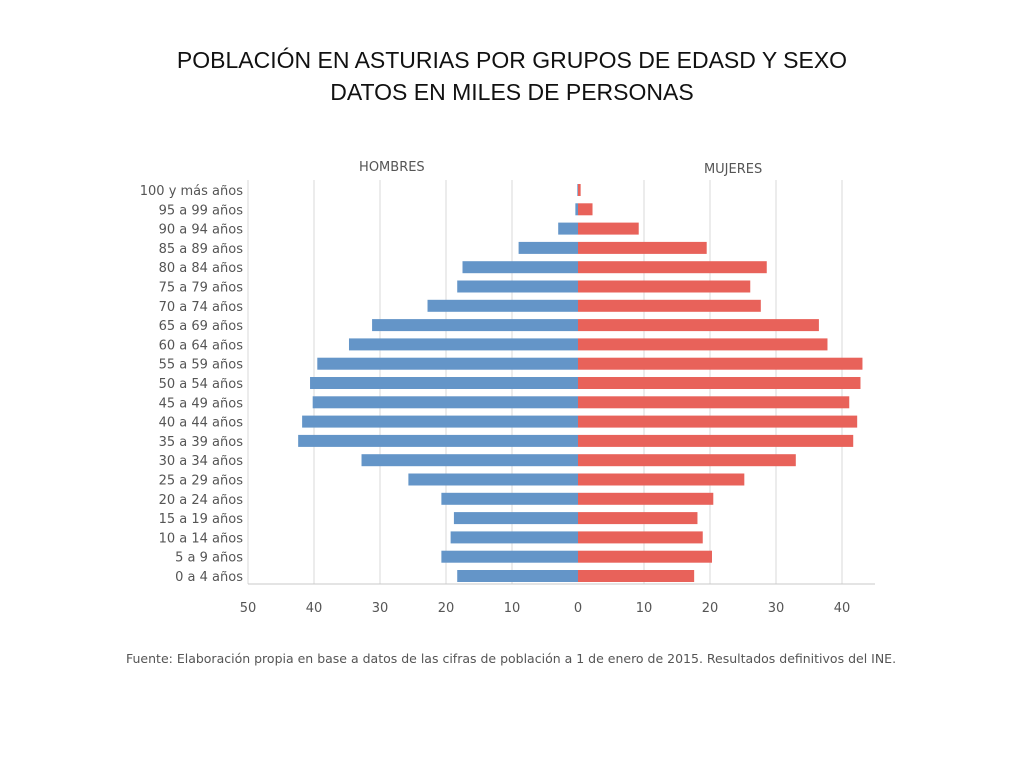 The image size is (1024, 768). Describe the element at coordinates (578, 608) in the screenshot. I see `x-tick-label: 0` at that location.